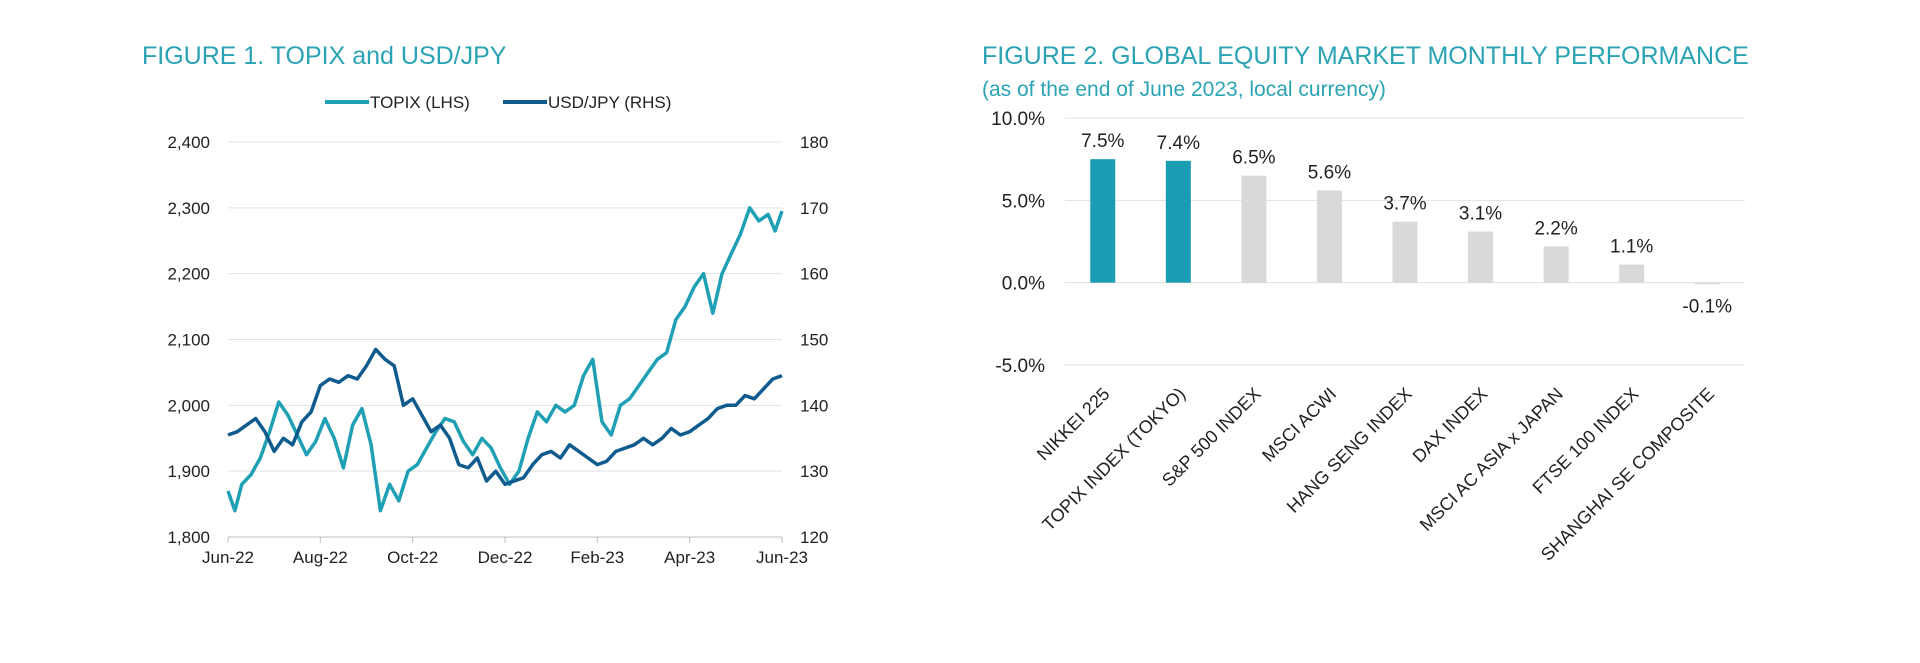 The image size is (1920, 663). What do you see at coordinates (814, 208) in the screenshot?
I see `right-axis-tick-label: 170` at bounding box center [814, 208].